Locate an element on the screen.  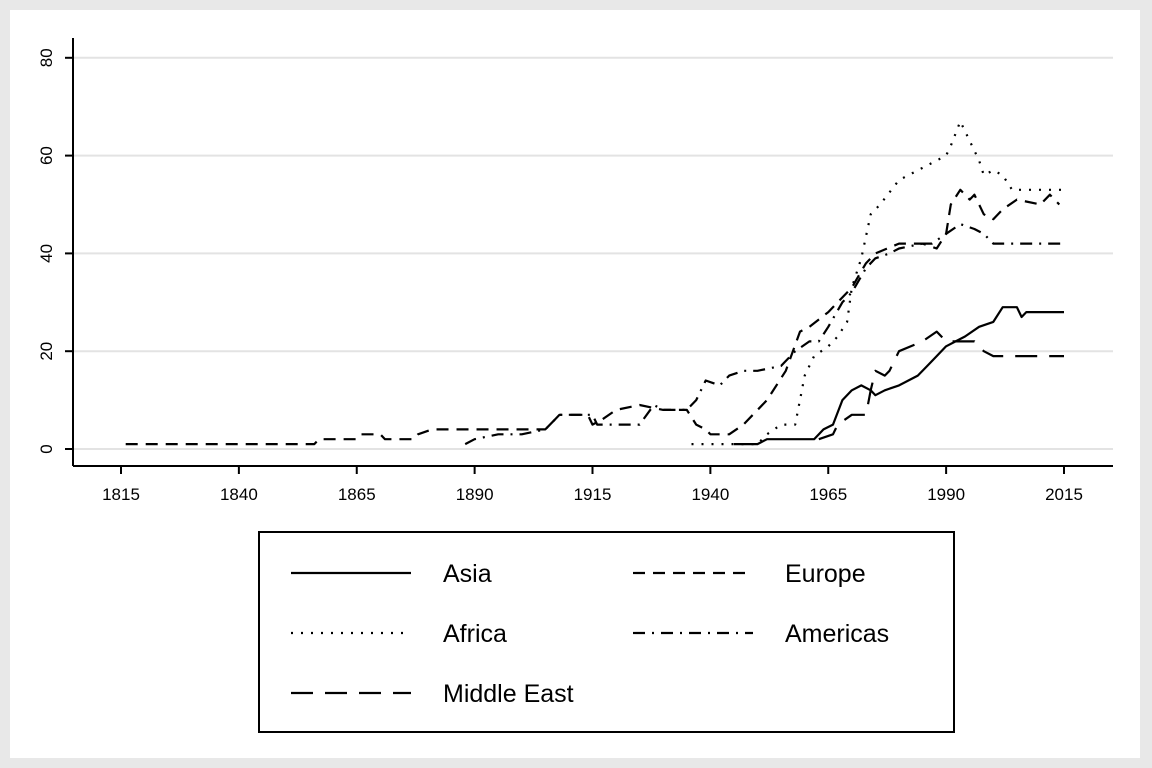
x-tick-label: 1840 is located at coordinates (239, 494).